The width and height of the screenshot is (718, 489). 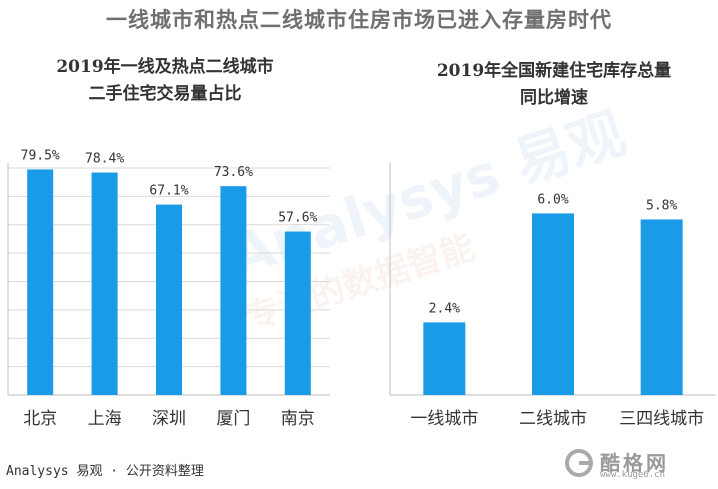 What do you see at coordinates (444, 308) in the screenshot?
I see `data-label-0: 2.4%` at bounding box center [444, 308].